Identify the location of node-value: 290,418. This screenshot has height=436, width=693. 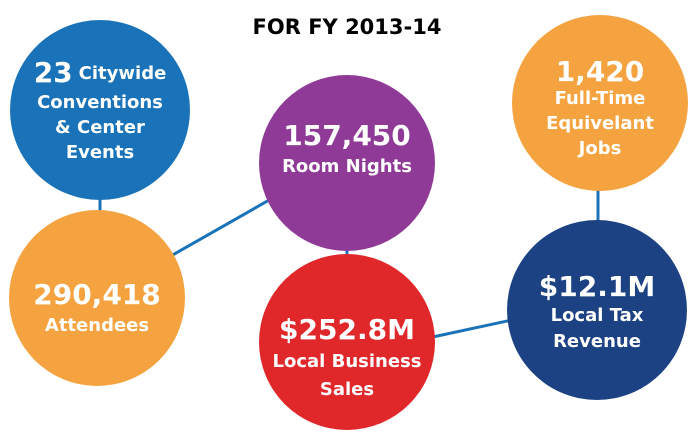
(97, 294).